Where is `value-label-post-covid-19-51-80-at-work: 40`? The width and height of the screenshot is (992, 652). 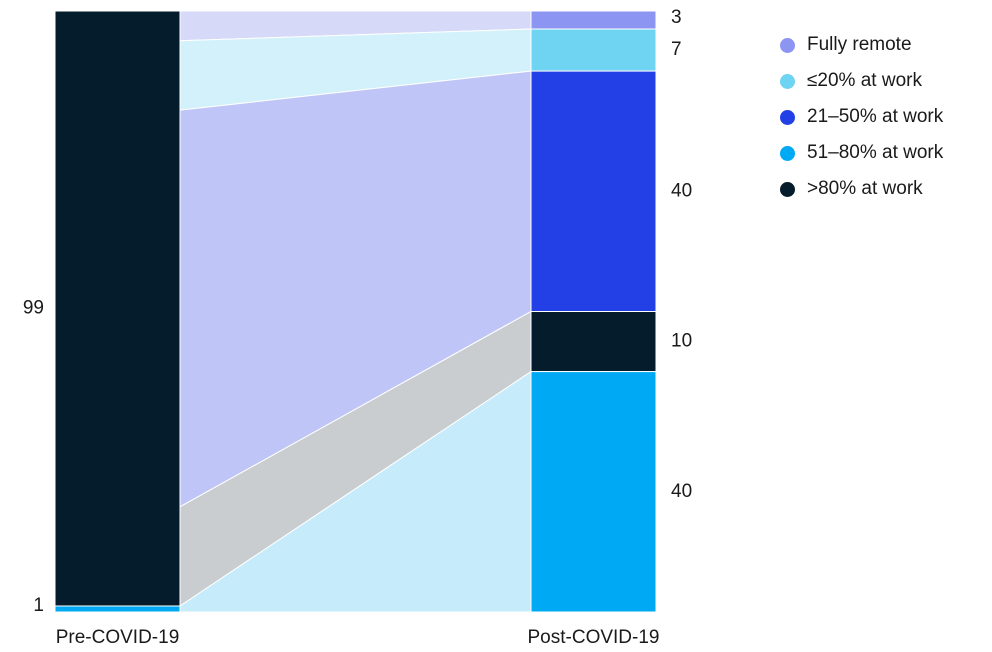 value-label-post-covid-19-51-80-at-work: 40 is located at coordinates (681, 491).